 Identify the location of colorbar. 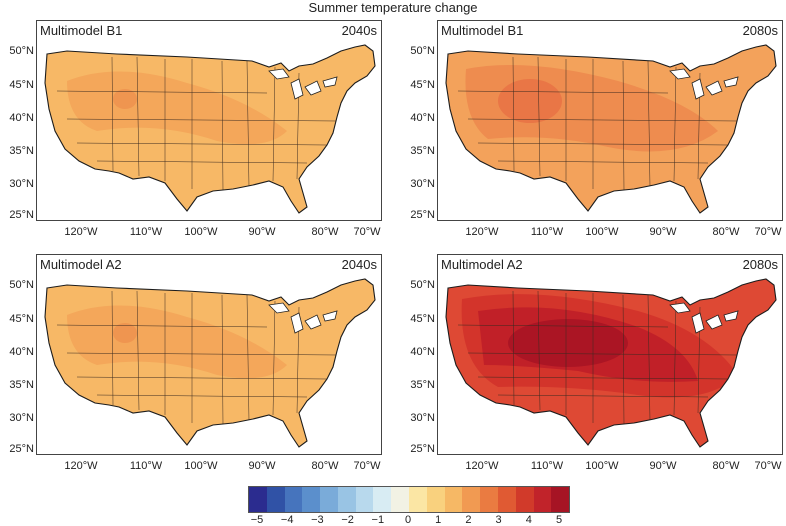
(409, 499).